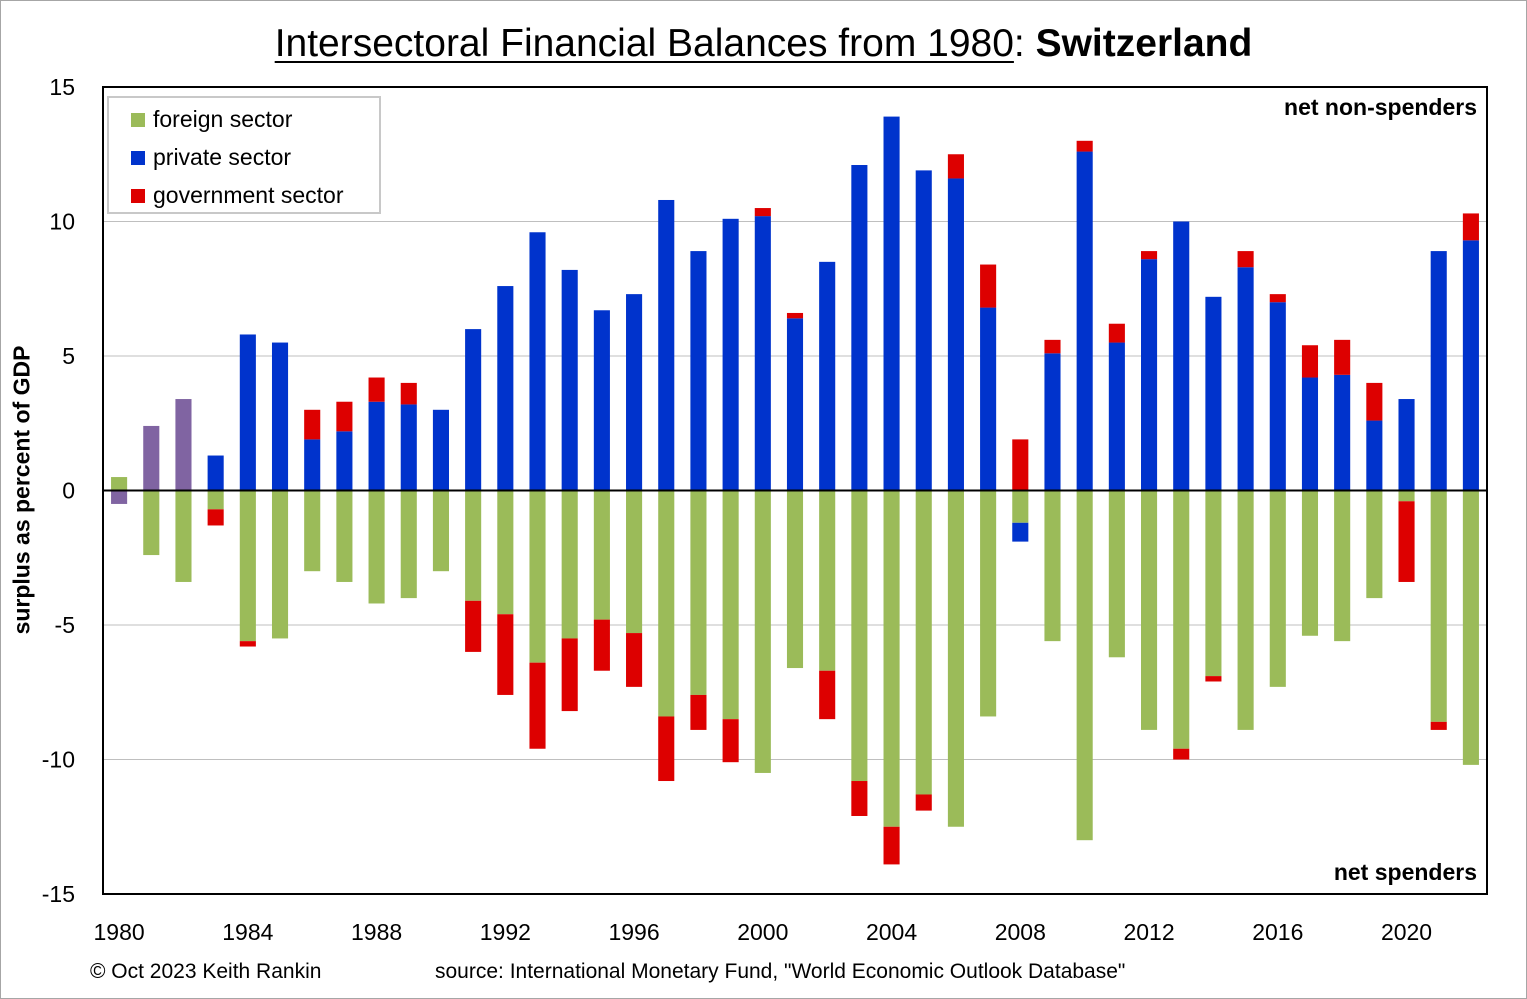  What do you see at coordinates (955, 334) in the screenshot?
I see `bar-private-2006` at bounding box center [955, 334].